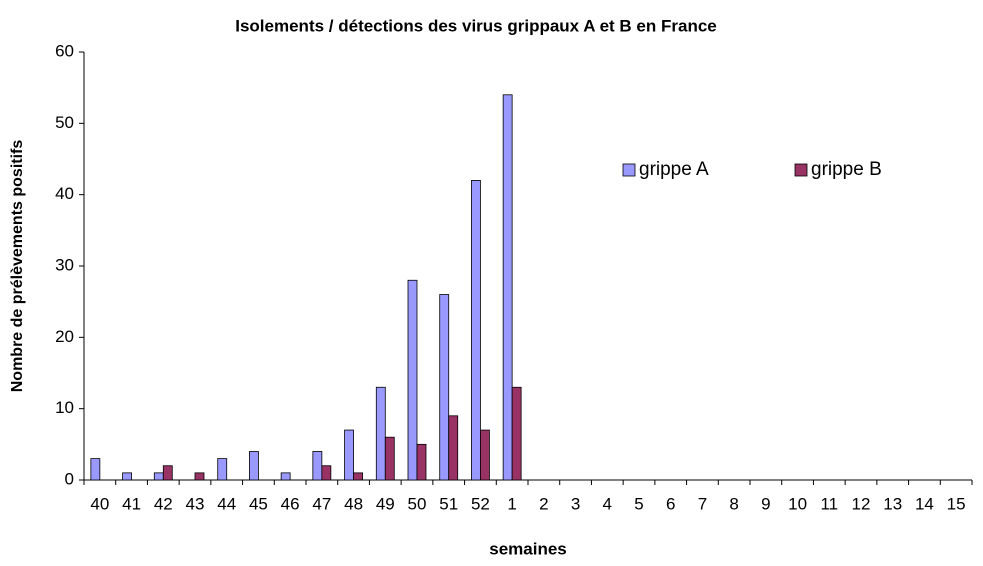 This screenshot has height=566, width=983. Describe the element at coordinates (385, 503) in the screenshot. I see `x-tick-label: 49` at that location.